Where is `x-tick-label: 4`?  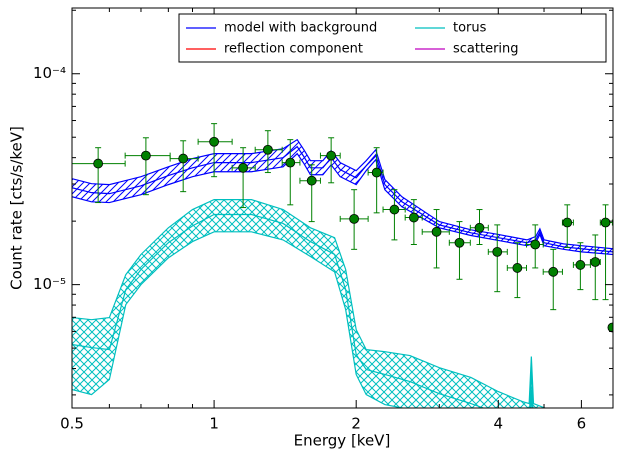
x-tick-label: 4 is located at coordinates (499, 424).